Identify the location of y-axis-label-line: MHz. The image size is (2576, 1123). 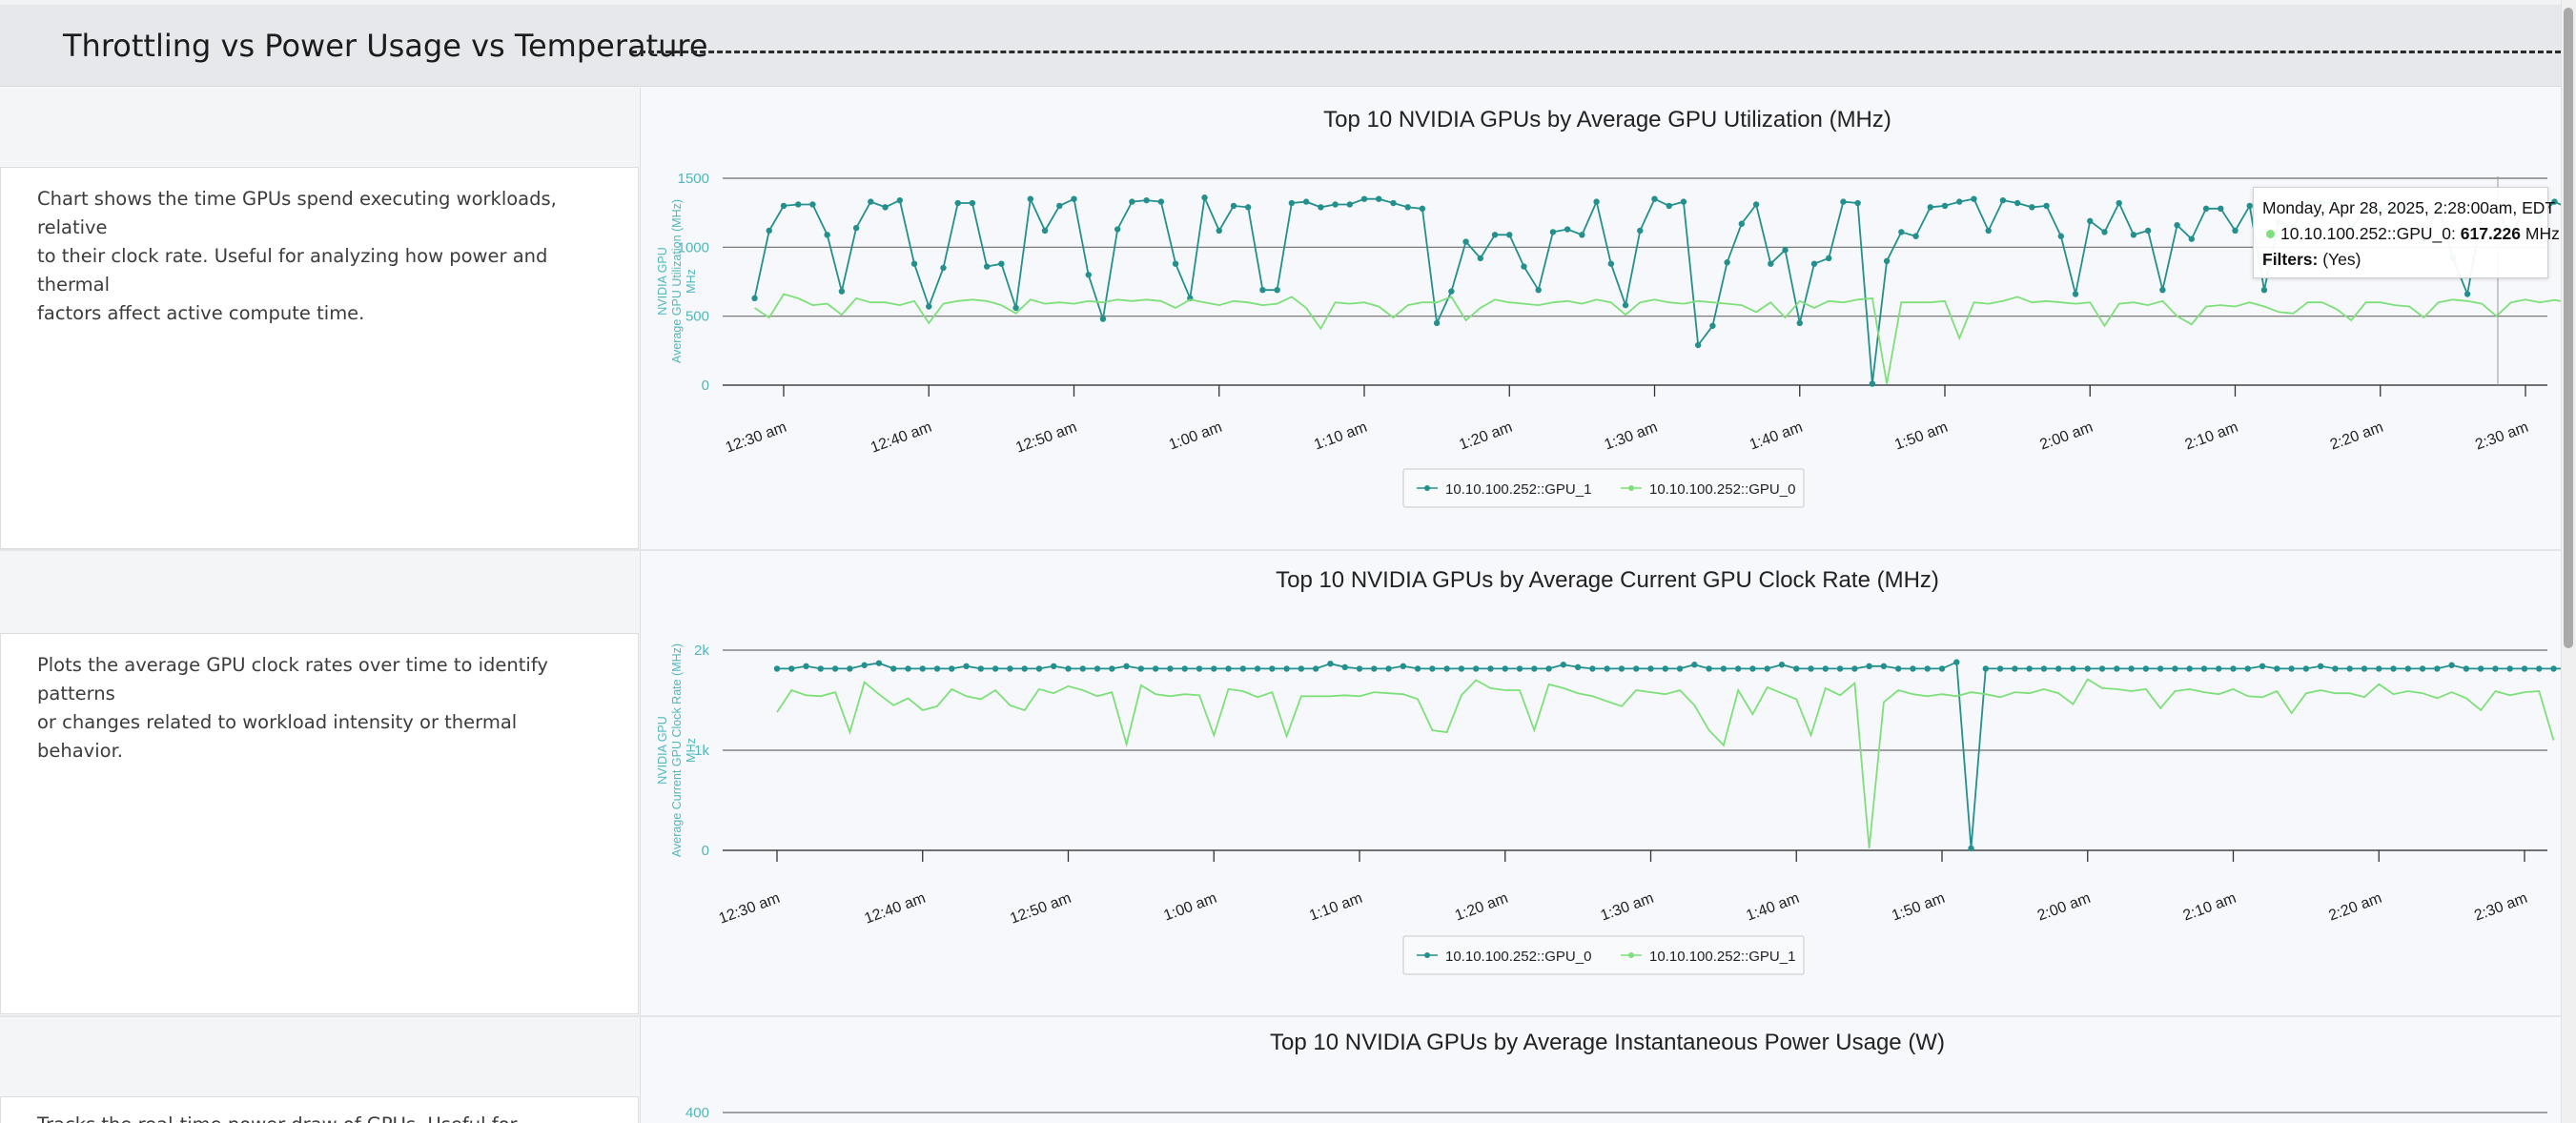
(691, 751).